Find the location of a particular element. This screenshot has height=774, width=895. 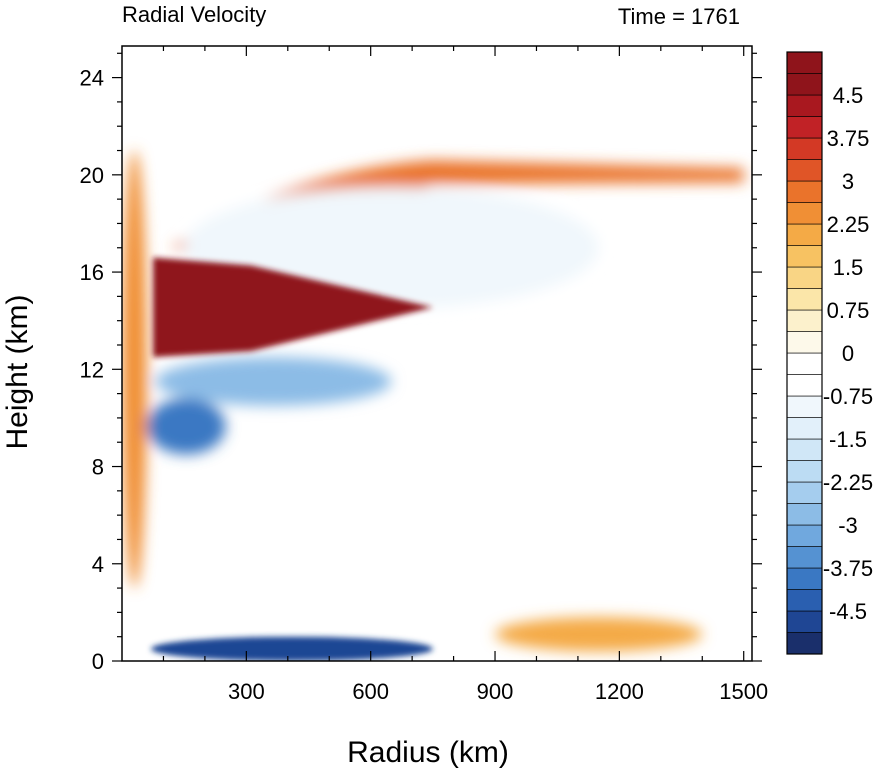

x-tick-label: 900 is located at coordinates (495, 691).